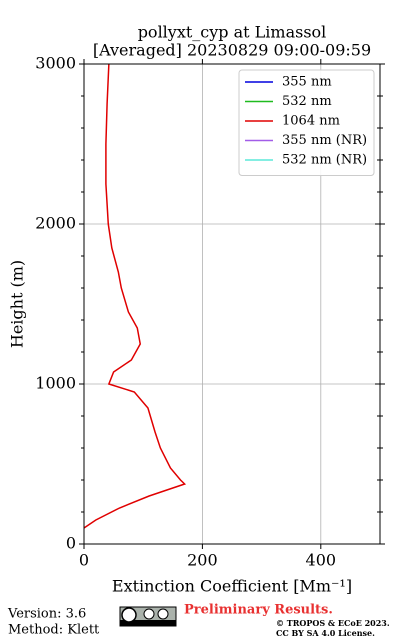 The image size is (400, 644). What do you see at coordinates (232, 32) in the screenshot?
I see `chart-title: pollyxt_cyp at Limassol` at bounding box center [232, 32].